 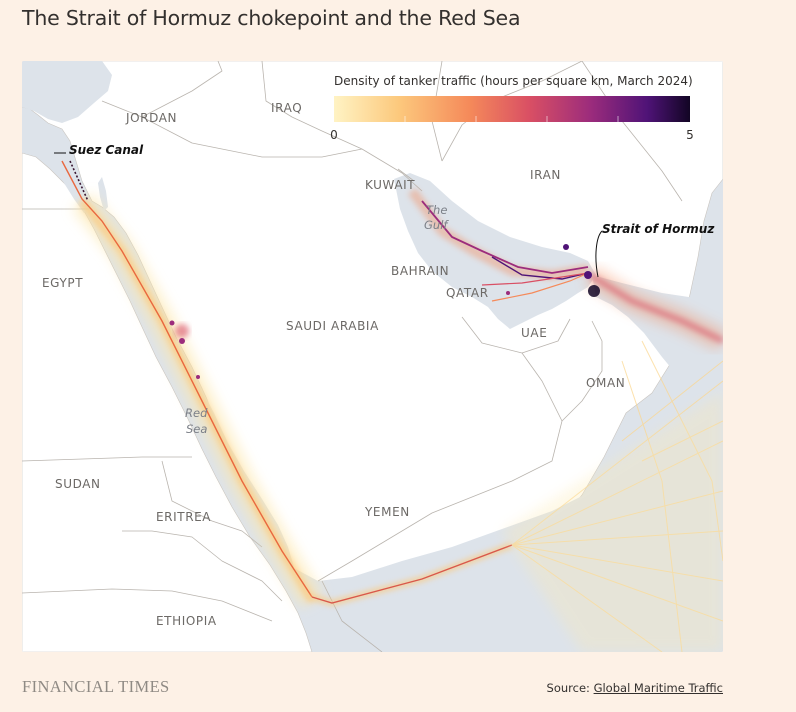 I want to click on source-prefix: Source:, so click(x=570, y=688).